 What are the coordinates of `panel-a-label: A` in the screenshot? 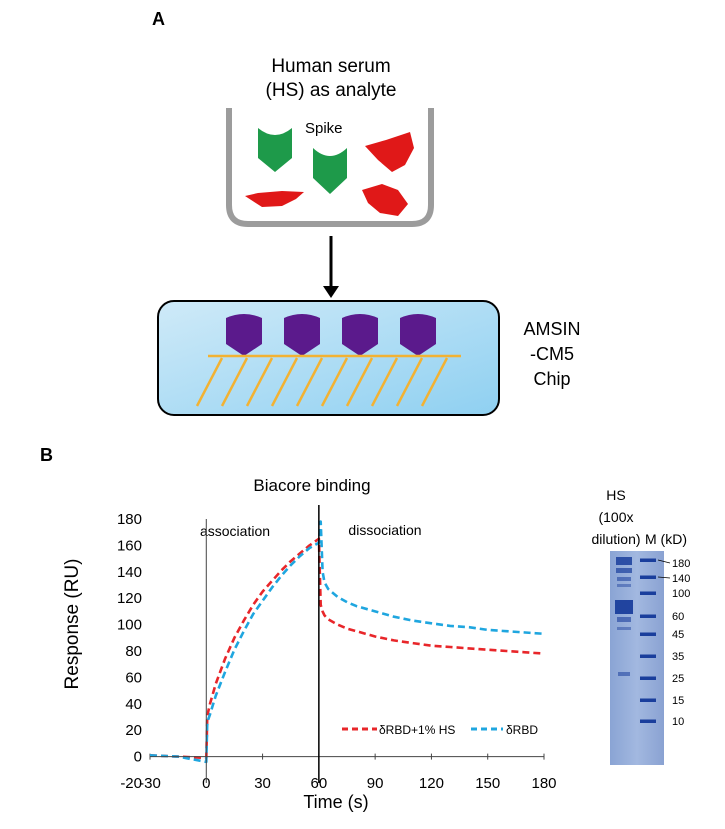 It's located at (158, 19).